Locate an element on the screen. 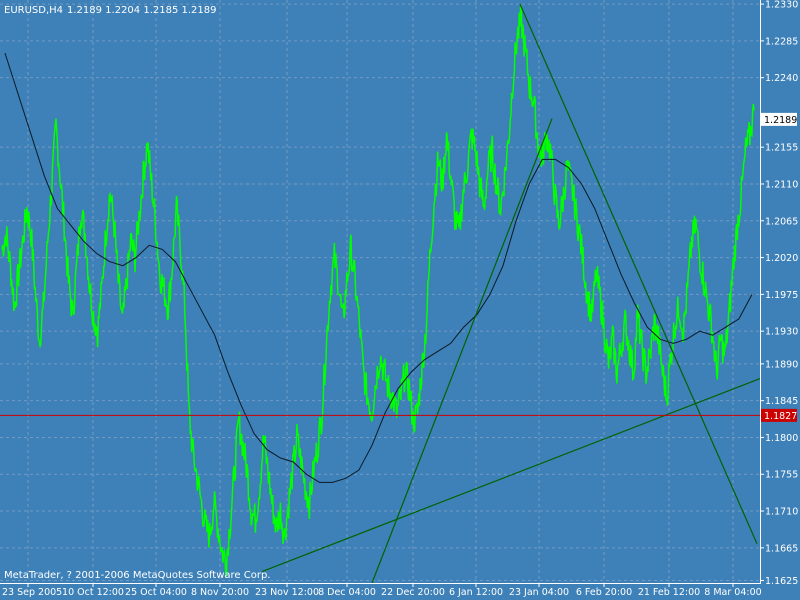 The image size is (800, 600). current-price-marker: 1.2189 is located at coordinates (779, 119).